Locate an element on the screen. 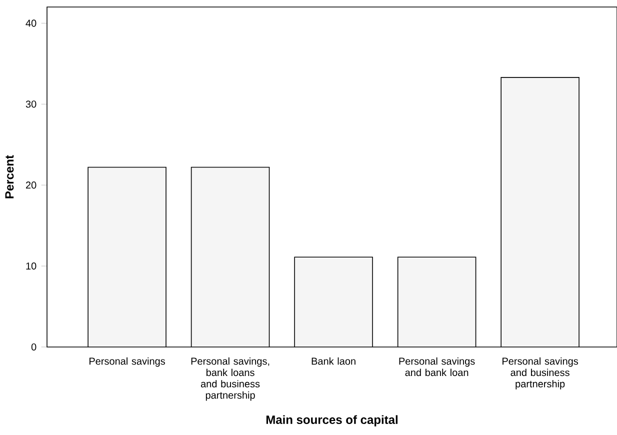 This screenshot has height=435, width=617. x-tick-label: Personal savings and bank loan is located at coordinates (437, 366).